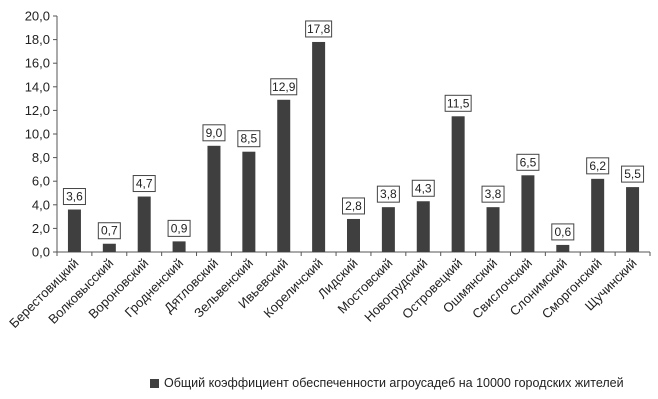 This screenshot has height=399, width=658. I want to click on legend-swatch, so click(154, 383).